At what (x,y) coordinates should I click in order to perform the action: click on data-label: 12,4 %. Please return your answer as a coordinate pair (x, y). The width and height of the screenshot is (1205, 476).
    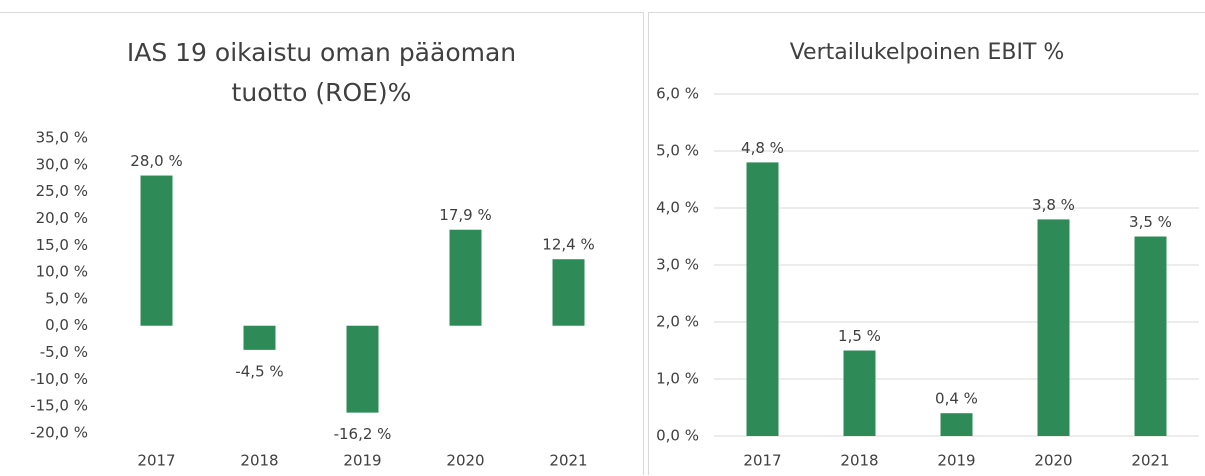
    Looking at the image, I should click on (568, 245).